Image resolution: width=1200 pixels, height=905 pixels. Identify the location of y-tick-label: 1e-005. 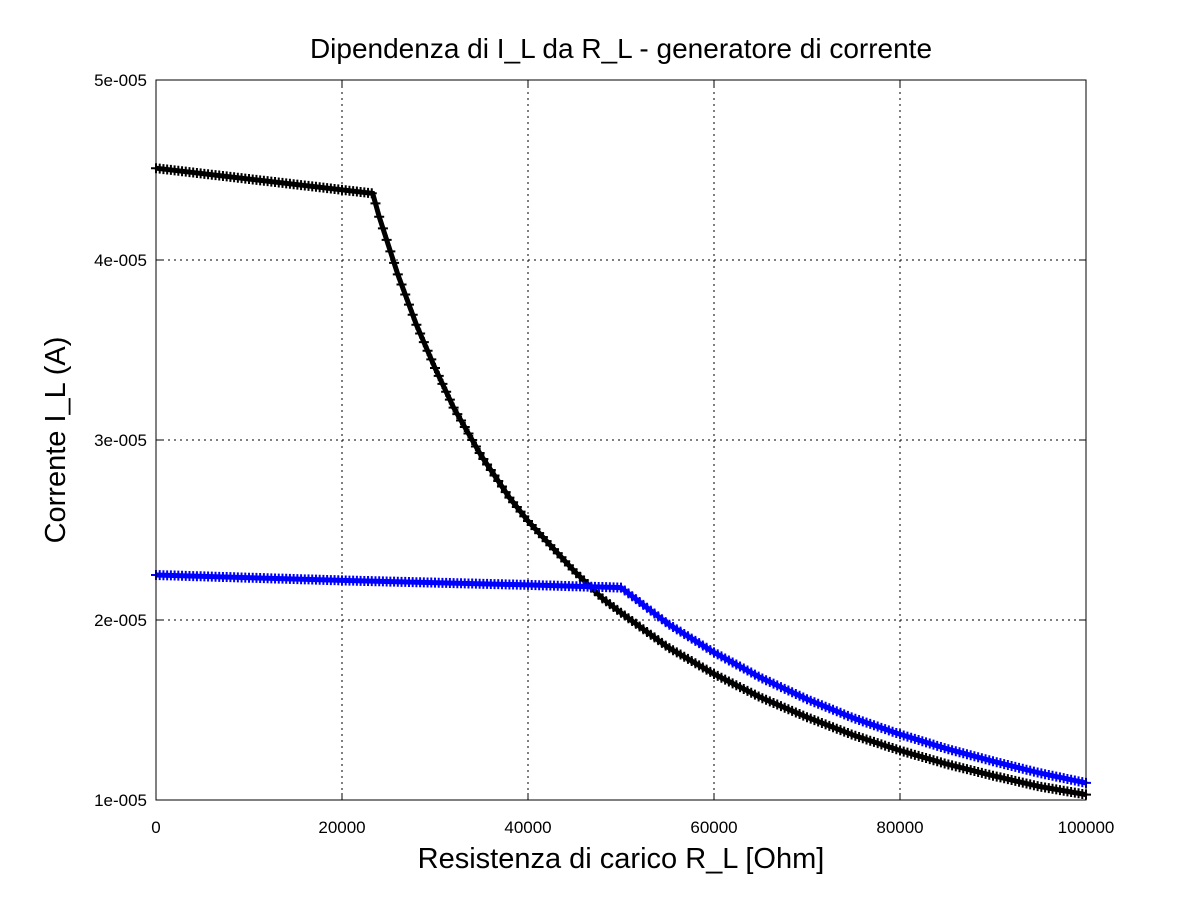
(120, 800).